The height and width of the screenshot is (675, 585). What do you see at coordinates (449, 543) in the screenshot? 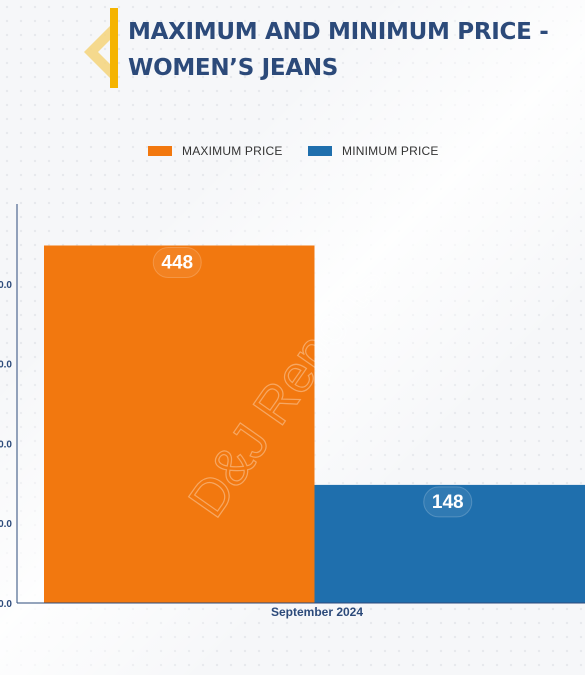
I see `bar-minimum-price` at bounding box center [449, 543].